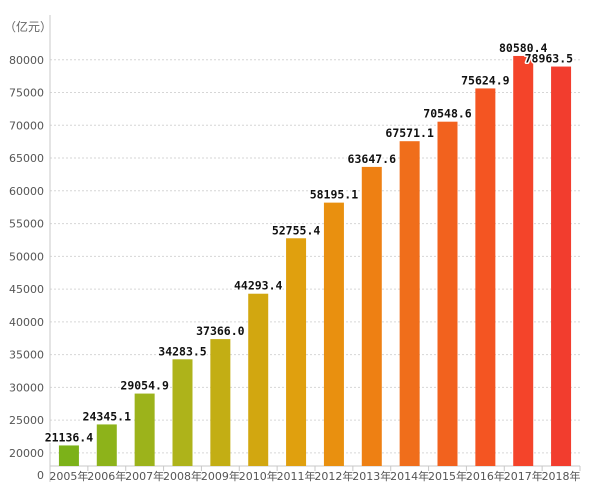 This screenshot has width=595, height=494. I want to click on x-tick-label: 2018年, so click(561, 476).